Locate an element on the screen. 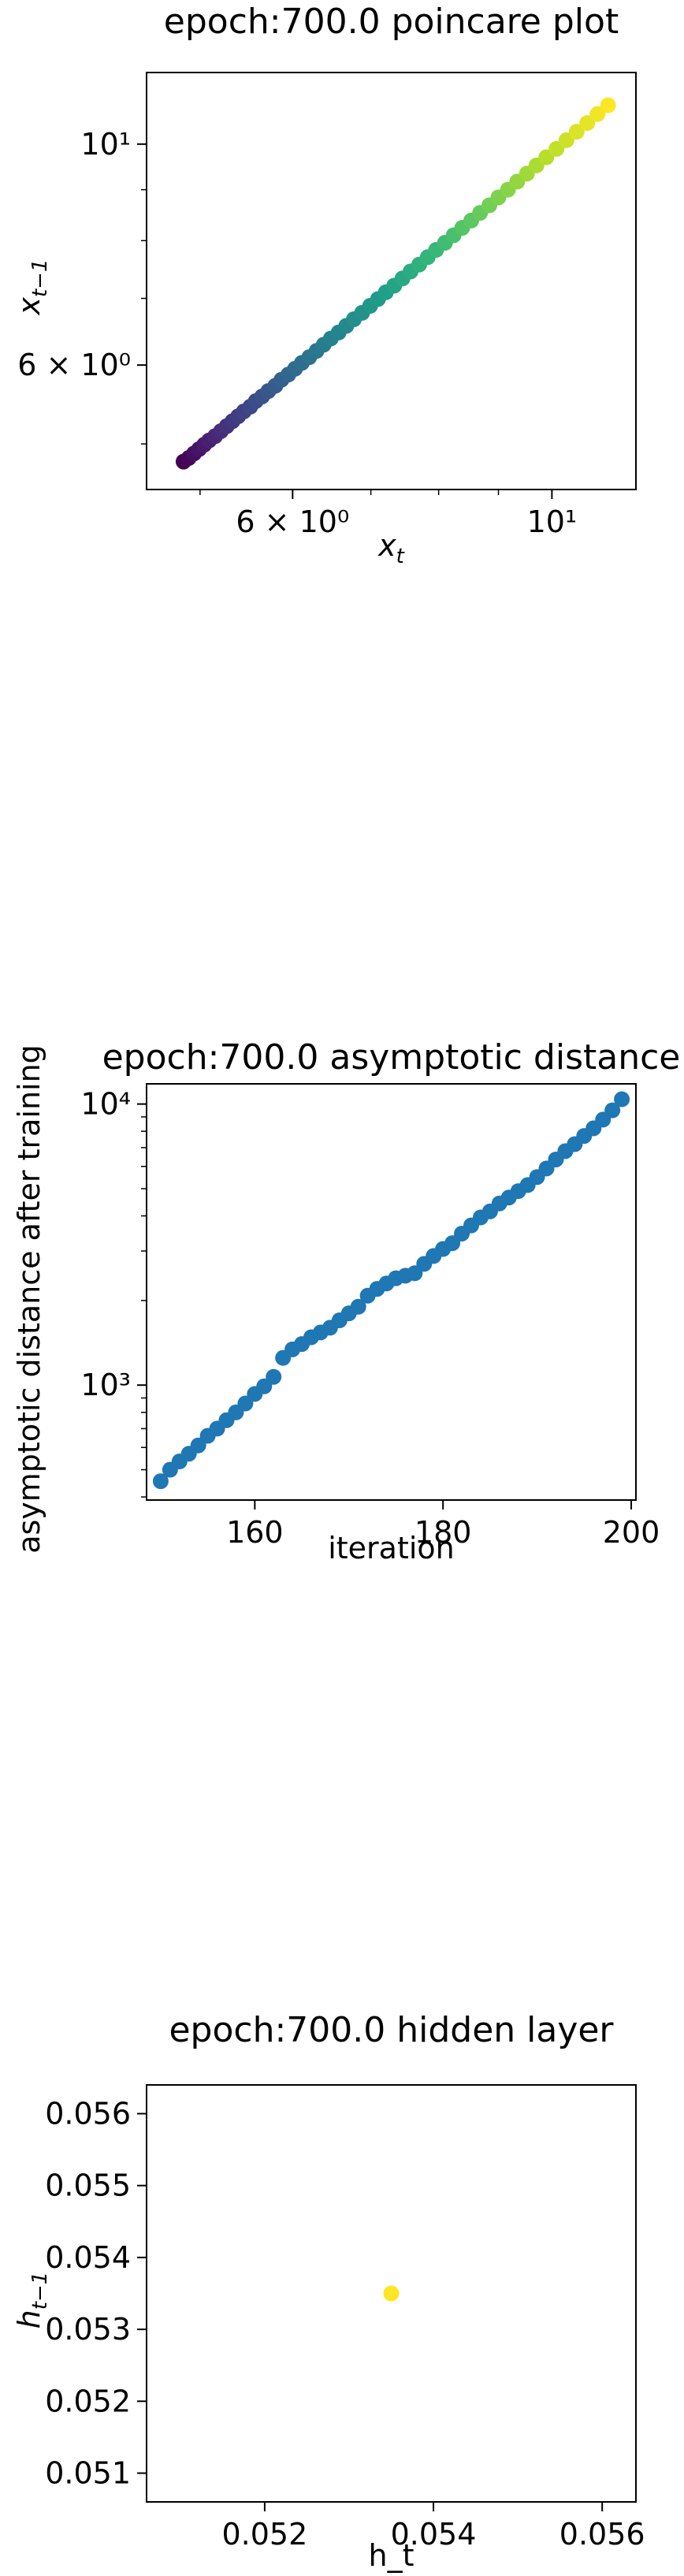 Image resolution: width=684 pixels, height=2576 pixels. x-tick-label: 160 is located at coordinates (255, 1532).